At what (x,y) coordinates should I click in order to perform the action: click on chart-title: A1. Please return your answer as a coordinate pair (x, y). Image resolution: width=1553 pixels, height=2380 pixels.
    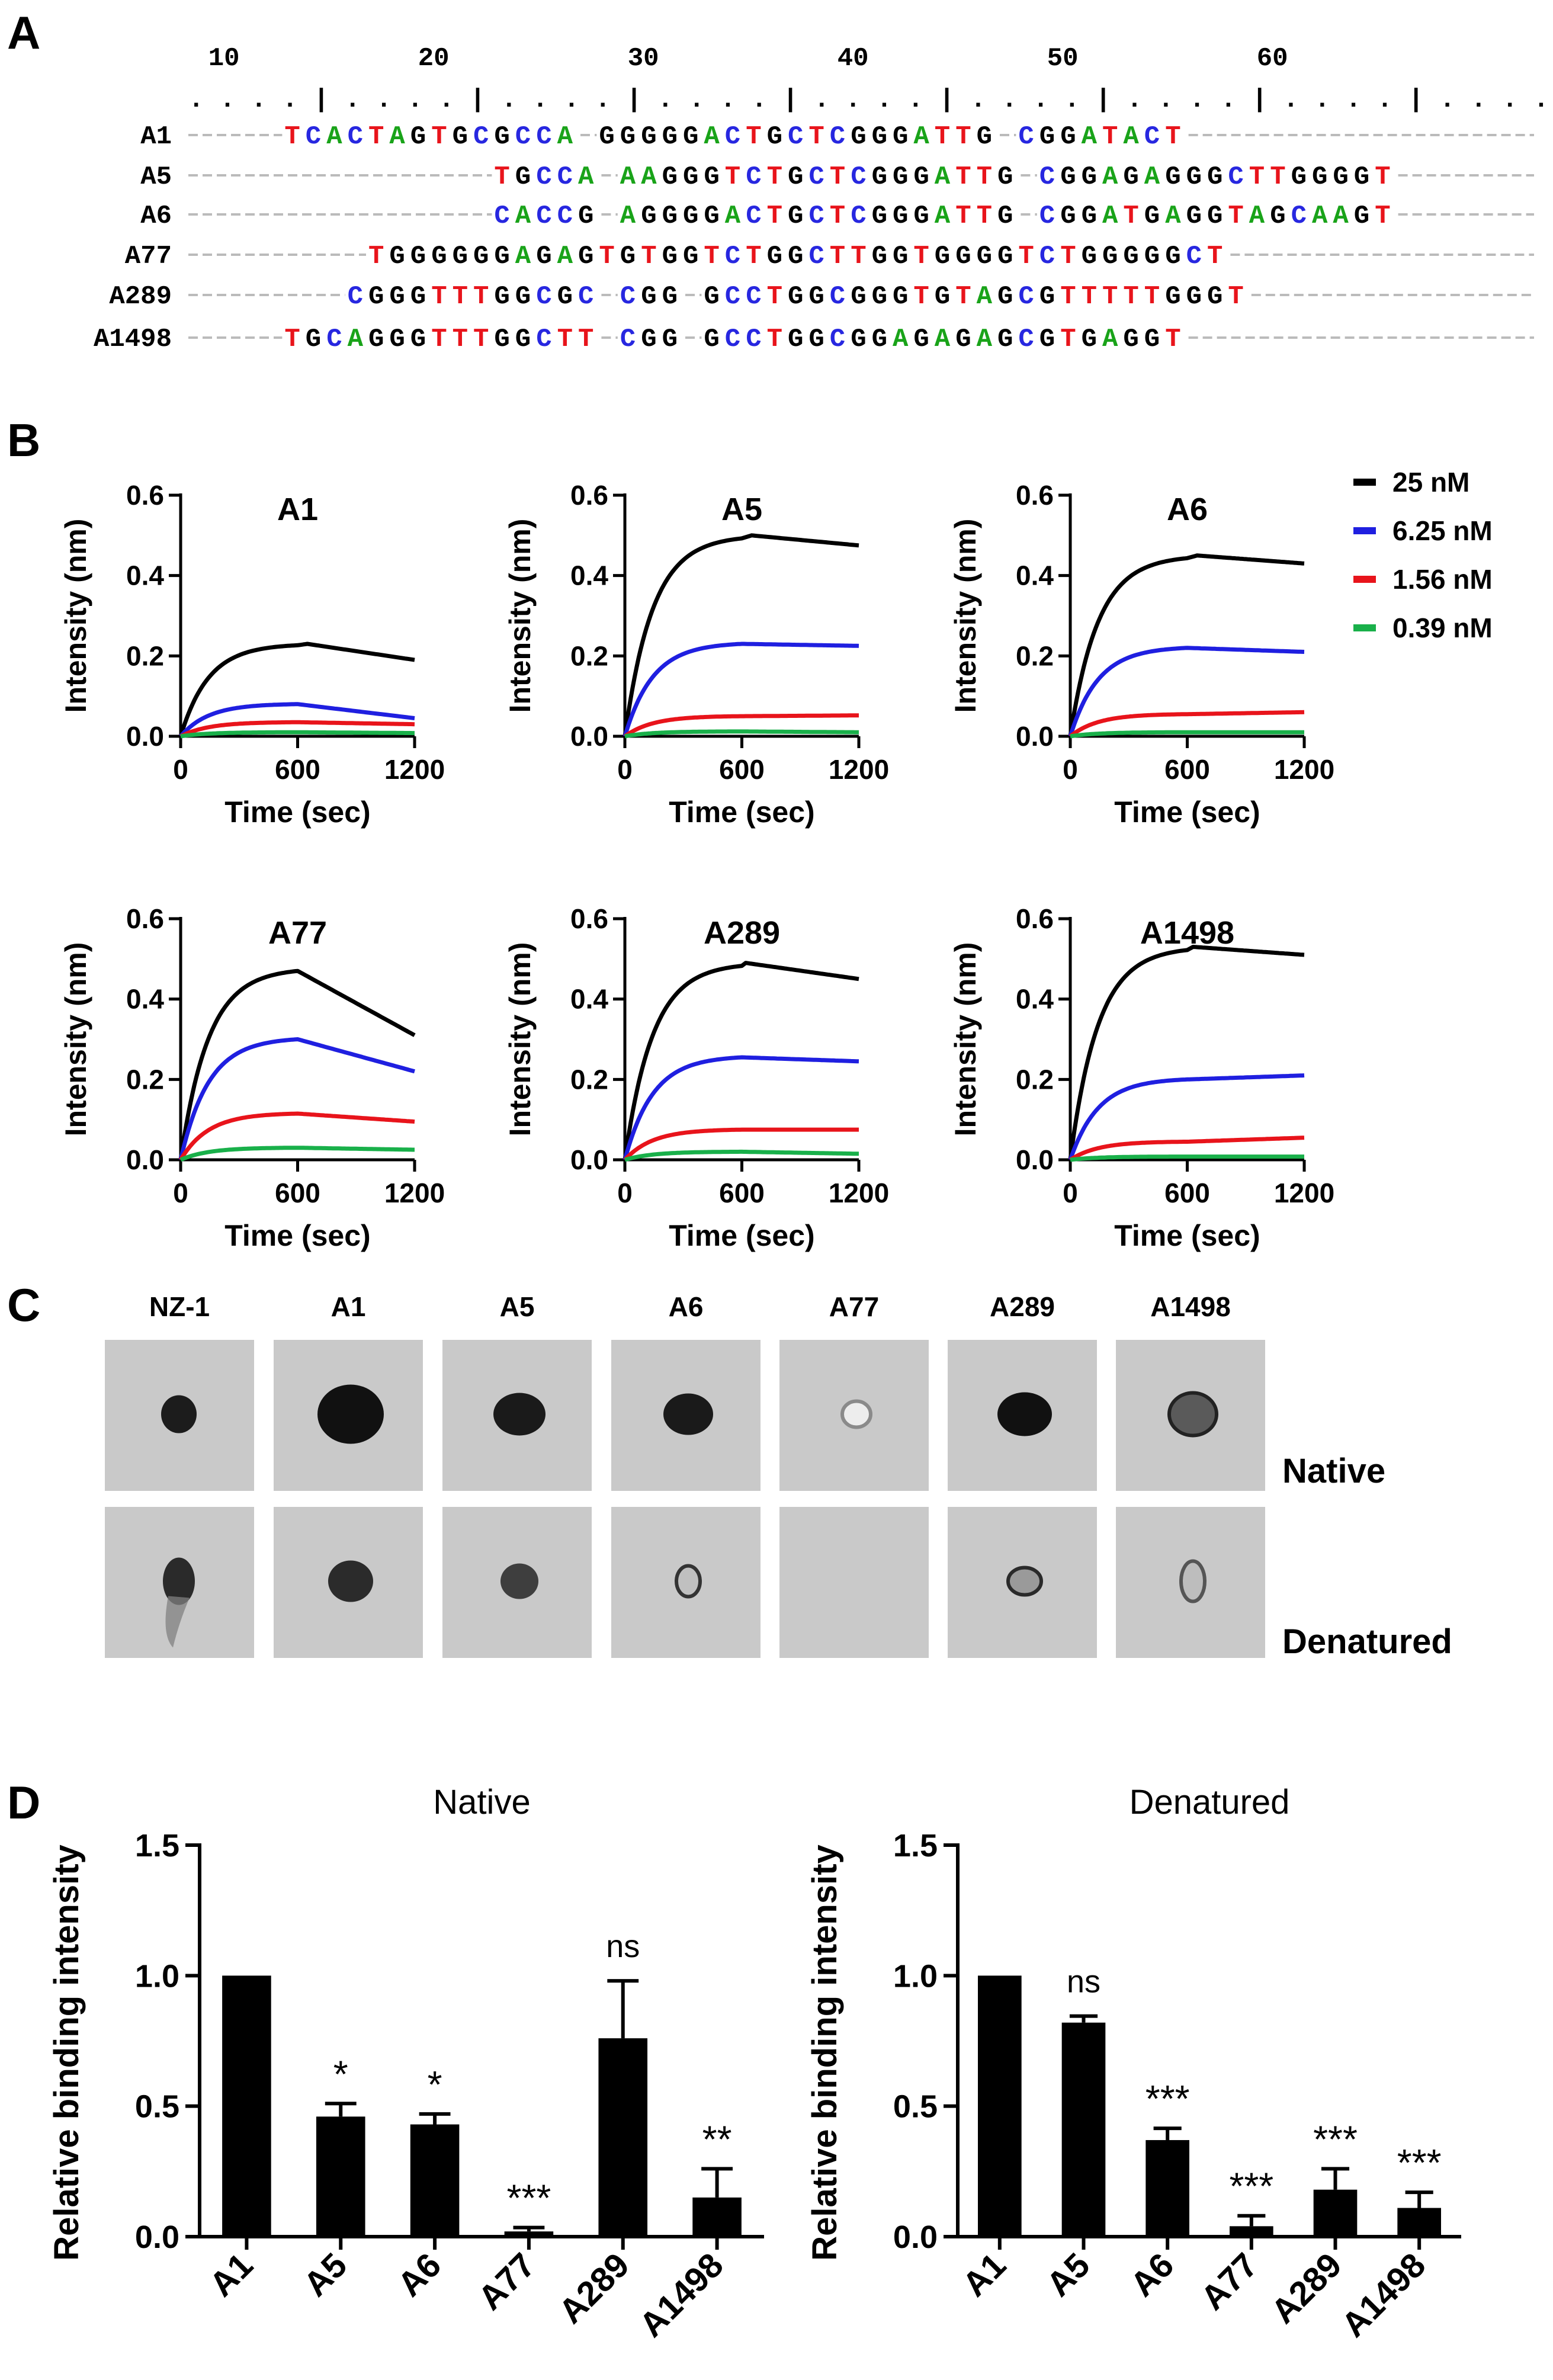
    Looking at the image, I should click on (297, 509).